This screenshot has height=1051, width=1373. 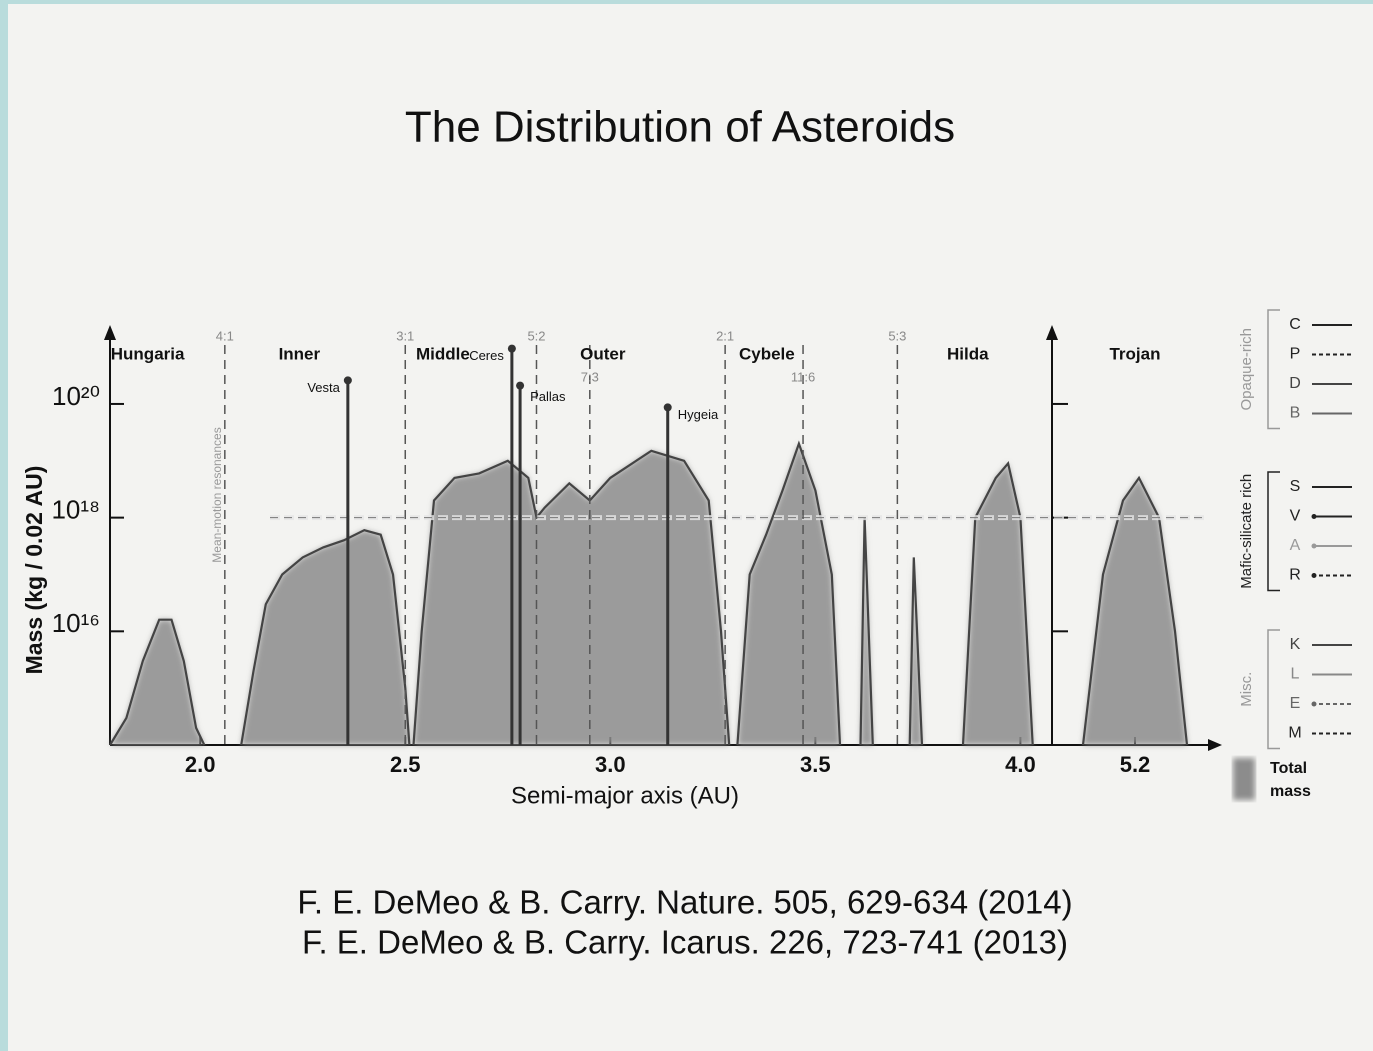 I want to click on legend-label: B, so click(x=1295, y=413).